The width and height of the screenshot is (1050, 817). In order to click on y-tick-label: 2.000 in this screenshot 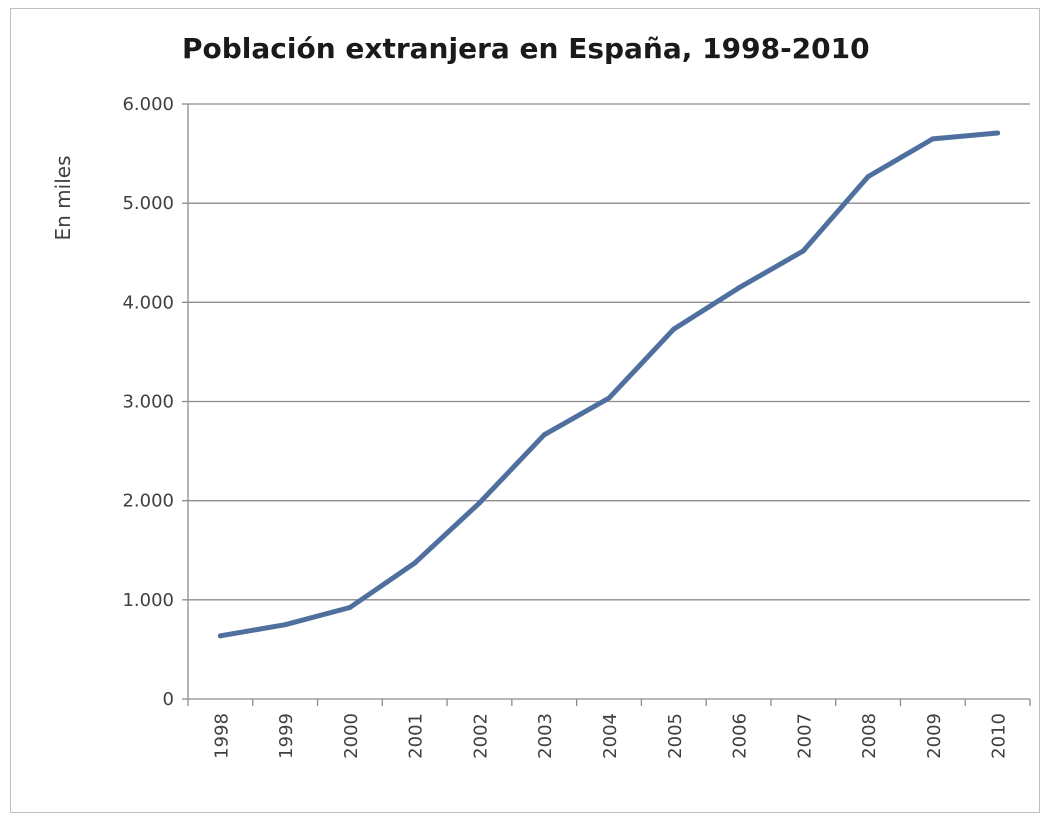, I will do `click(148, 501)`.